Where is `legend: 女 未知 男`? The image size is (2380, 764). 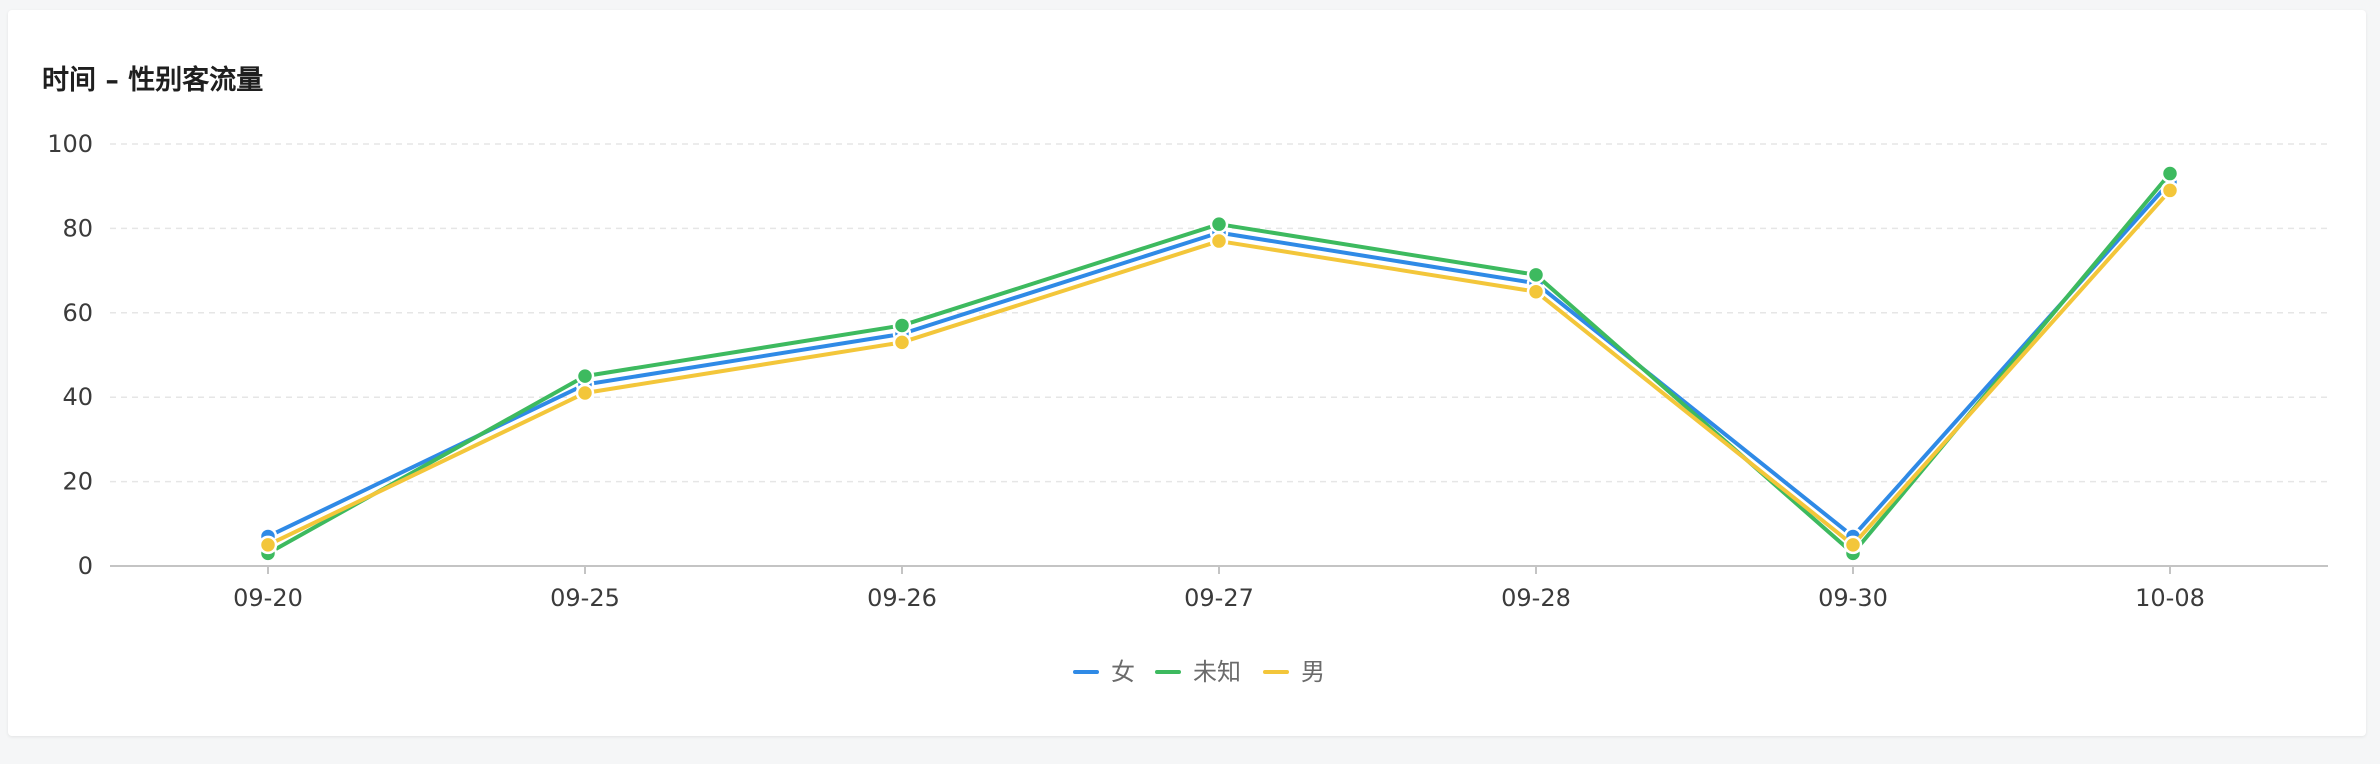 legend: 女 未知 男 is located at coordinates (1199, 672).